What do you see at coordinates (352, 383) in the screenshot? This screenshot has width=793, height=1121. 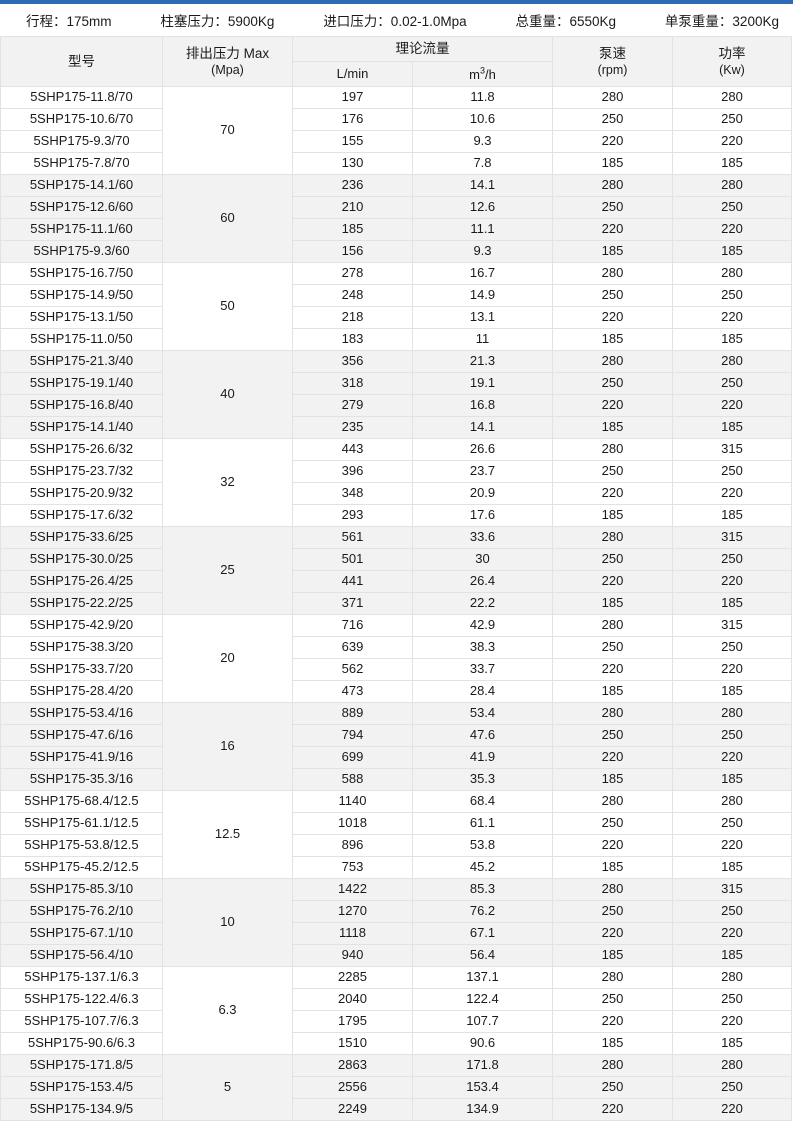 I see `cell-flow-lmin: 318` at bounding box center [352, 383].